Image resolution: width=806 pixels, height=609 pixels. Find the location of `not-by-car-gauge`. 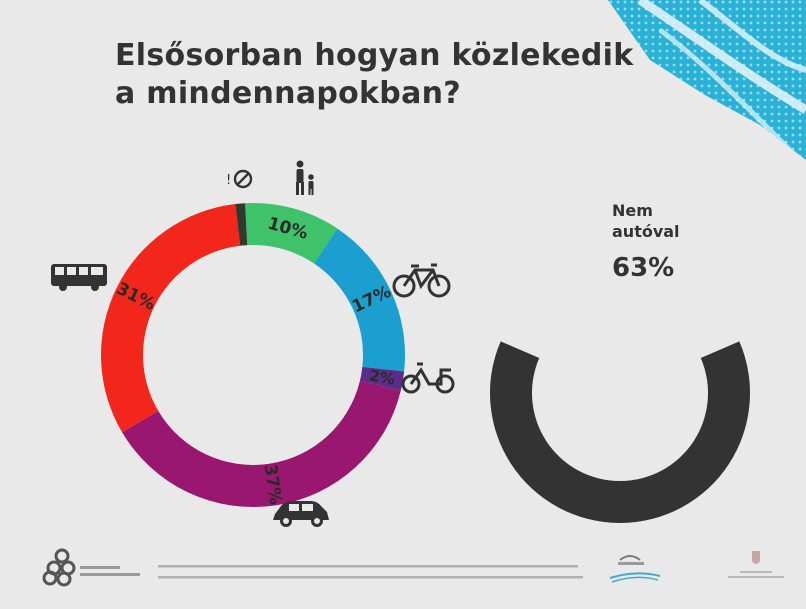

not-by-car-gauge is located at coordinates (620, 432).